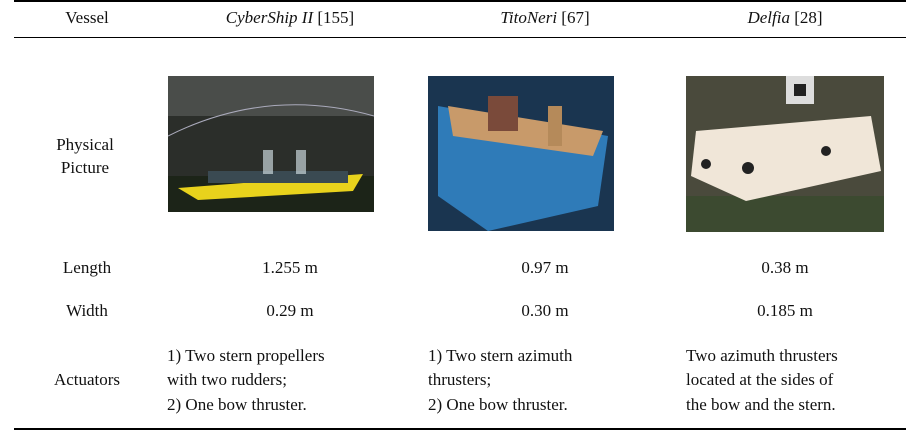 The height and width of the screenshot is (441, 919). Describe the element at coordinates (545, 310) in the screenshot. I see `cell: 0.30 m` at that location.